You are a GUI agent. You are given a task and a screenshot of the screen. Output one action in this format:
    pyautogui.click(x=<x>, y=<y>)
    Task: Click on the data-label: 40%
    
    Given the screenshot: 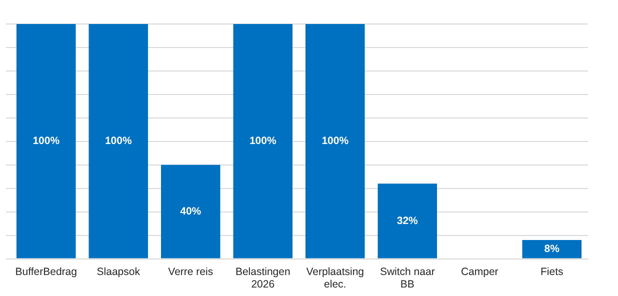 What is the action you would take?
    pyautogui.click(x=191, y=211)
    